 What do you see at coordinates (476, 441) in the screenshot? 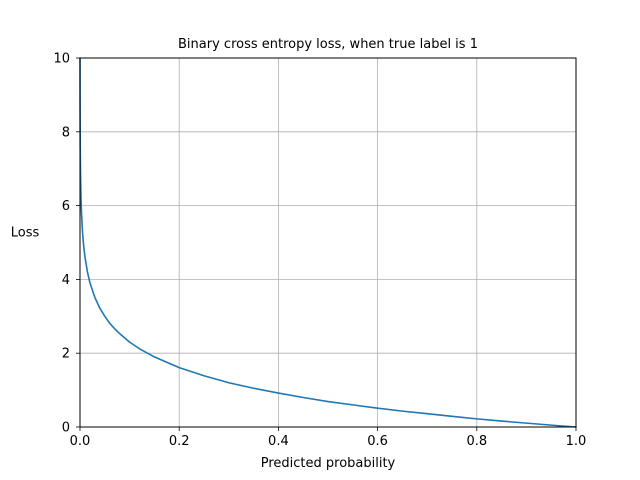
I see `x-tick-label: 0.8` at bounding box center [476, 441].